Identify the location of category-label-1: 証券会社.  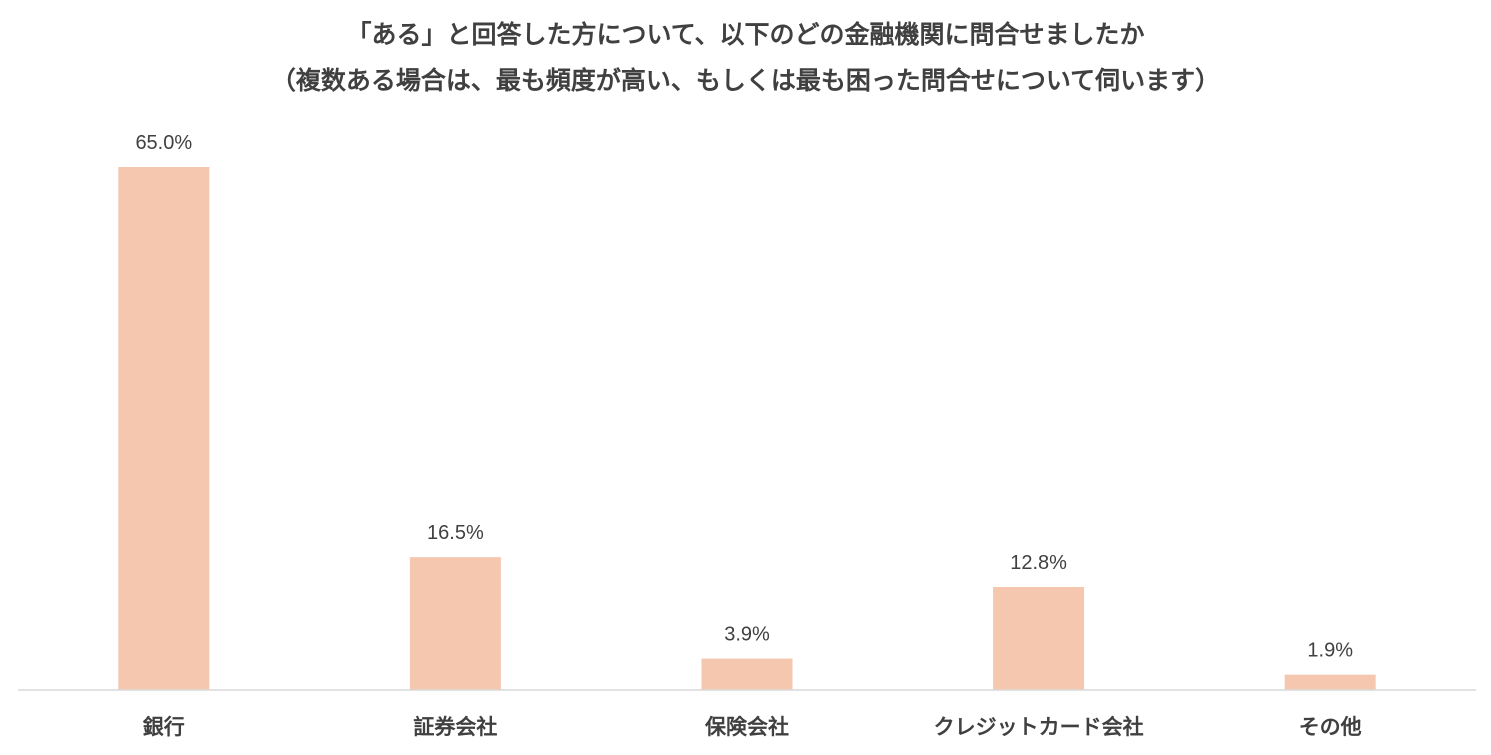
(455, 727).